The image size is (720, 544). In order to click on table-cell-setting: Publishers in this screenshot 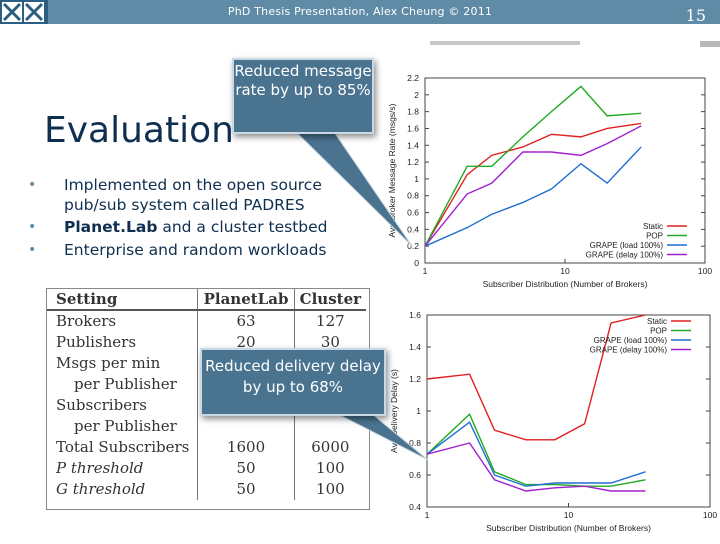, I will do `click(96, 342)`.